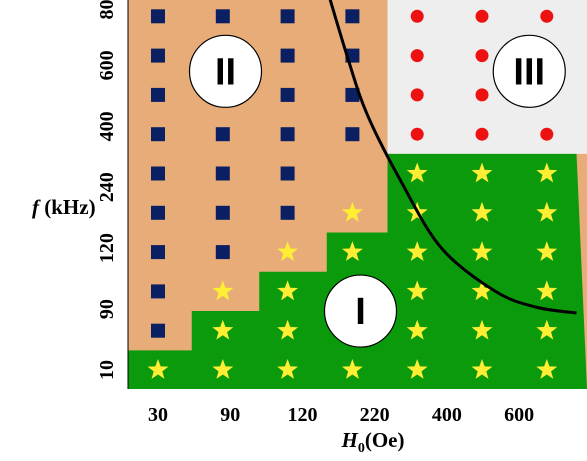 Image resolution: width=587 pixels, height=461 pixels. What do you see at coordinates (107, 187) in the screenshot?
I see `y-tick-label: 240` at bounding box center [107, 187].